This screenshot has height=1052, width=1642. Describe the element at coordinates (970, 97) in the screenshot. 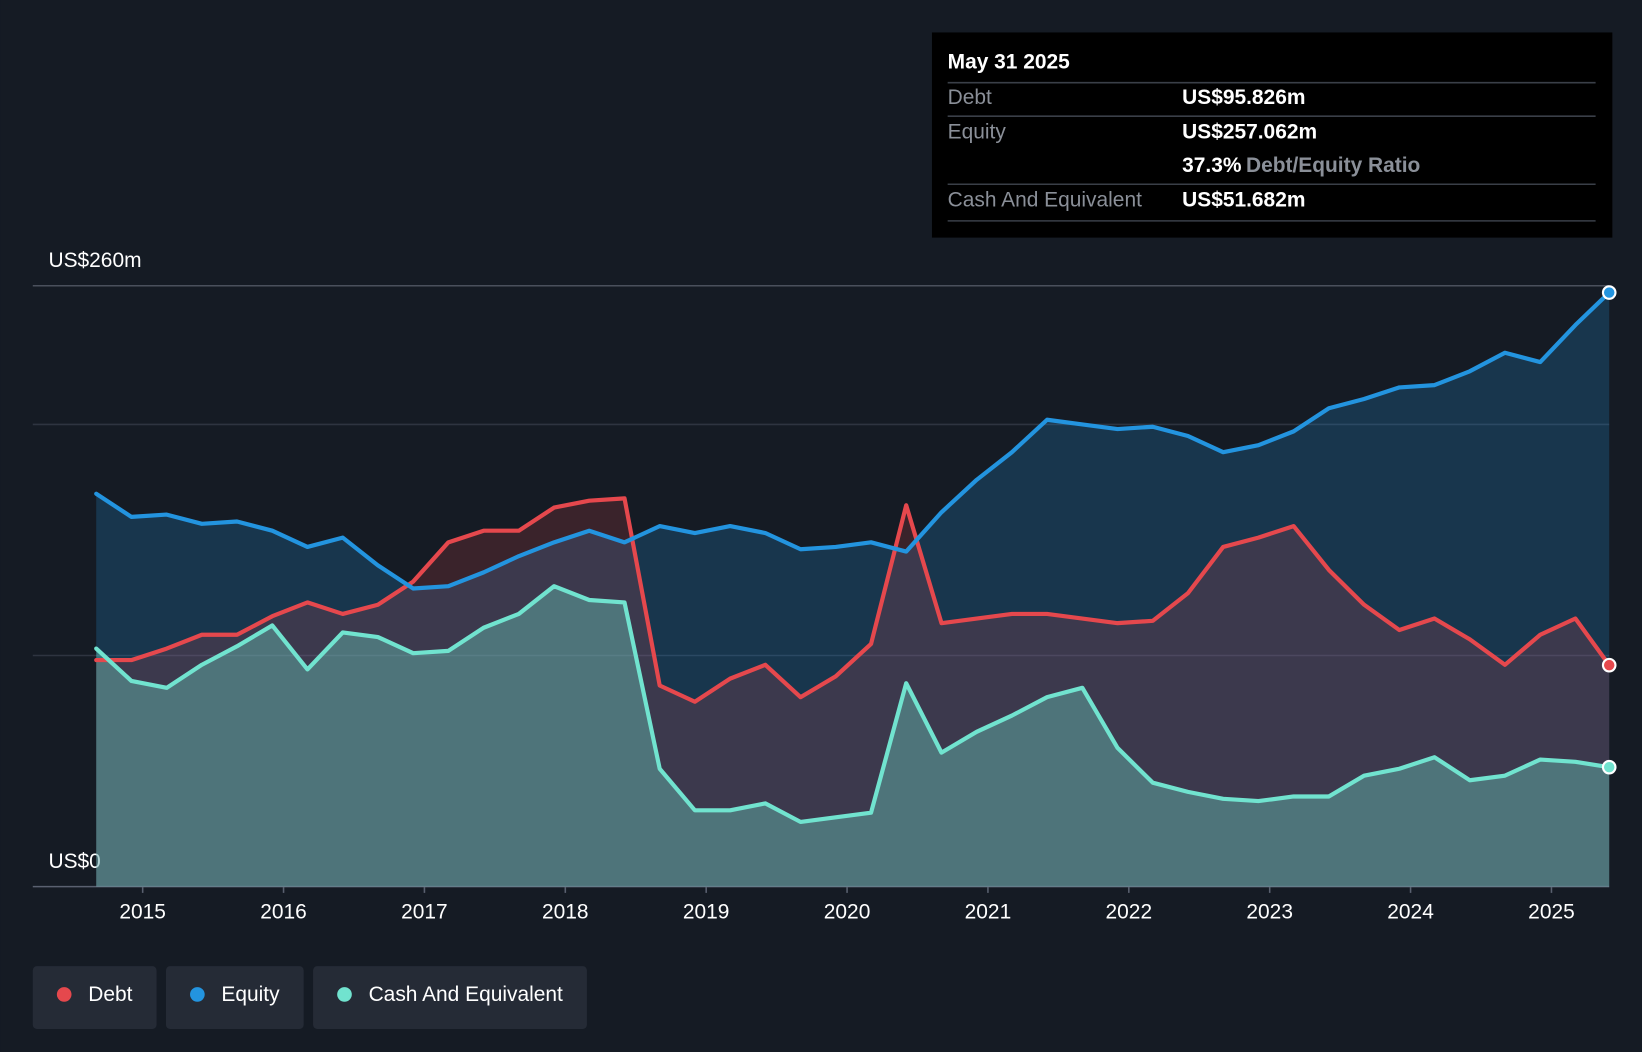

I see `tooltip-label: Debt` at that location.